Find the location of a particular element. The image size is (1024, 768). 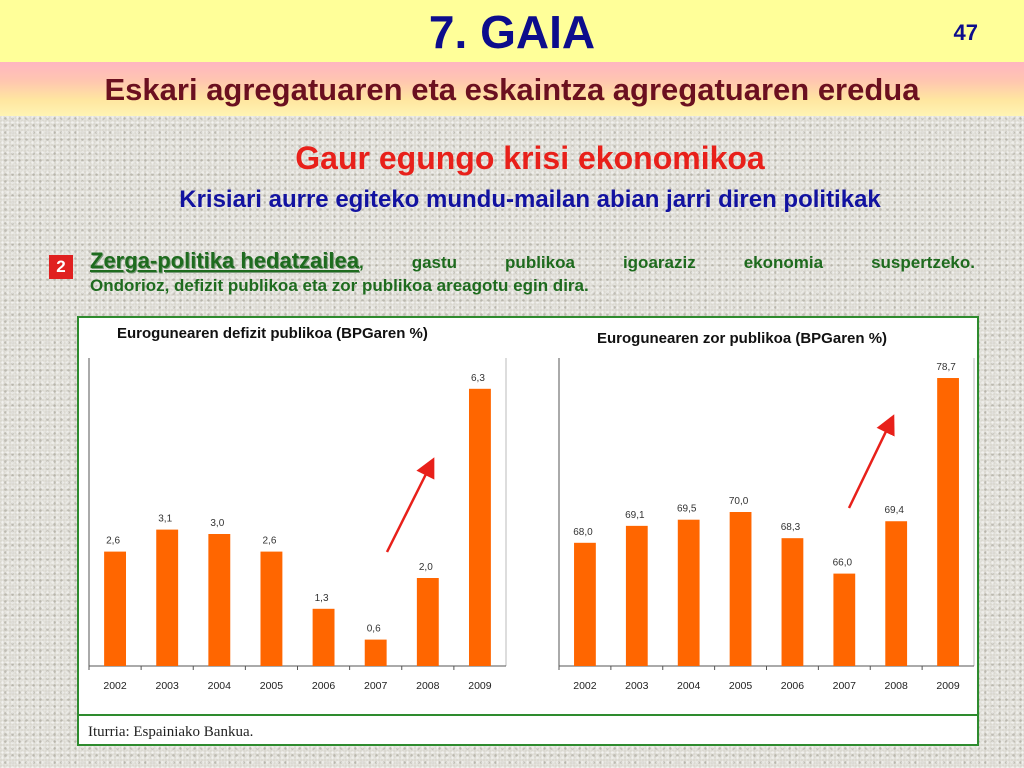

data-label: 1,3 is located at coordinates (322, 598).